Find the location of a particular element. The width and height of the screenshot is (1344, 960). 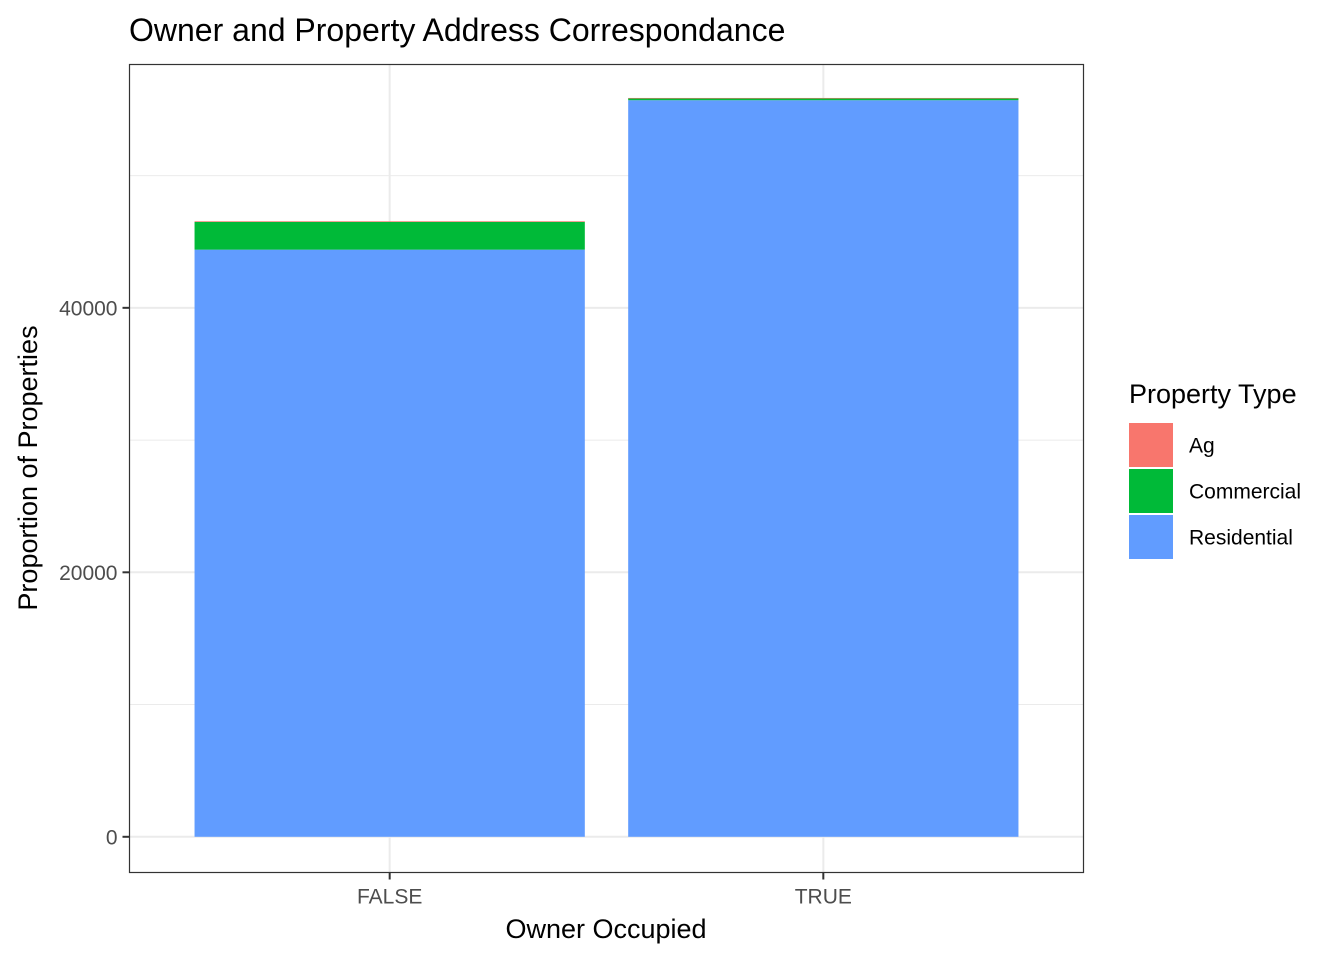

legend-key-ag is located at coordinates (1151, 445).